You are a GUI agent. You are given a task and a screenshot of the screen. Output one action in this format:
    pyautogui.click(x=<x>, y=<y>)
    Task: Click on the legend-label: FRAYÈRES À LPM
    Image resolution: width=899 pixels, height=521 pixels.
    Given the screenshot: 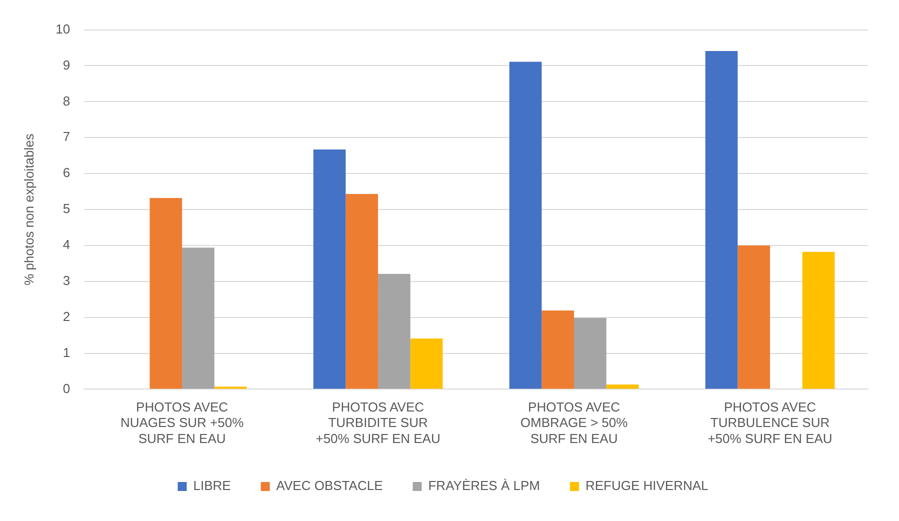 What is the action you would take?
    pyautogui.click(x=484, y=486)
    